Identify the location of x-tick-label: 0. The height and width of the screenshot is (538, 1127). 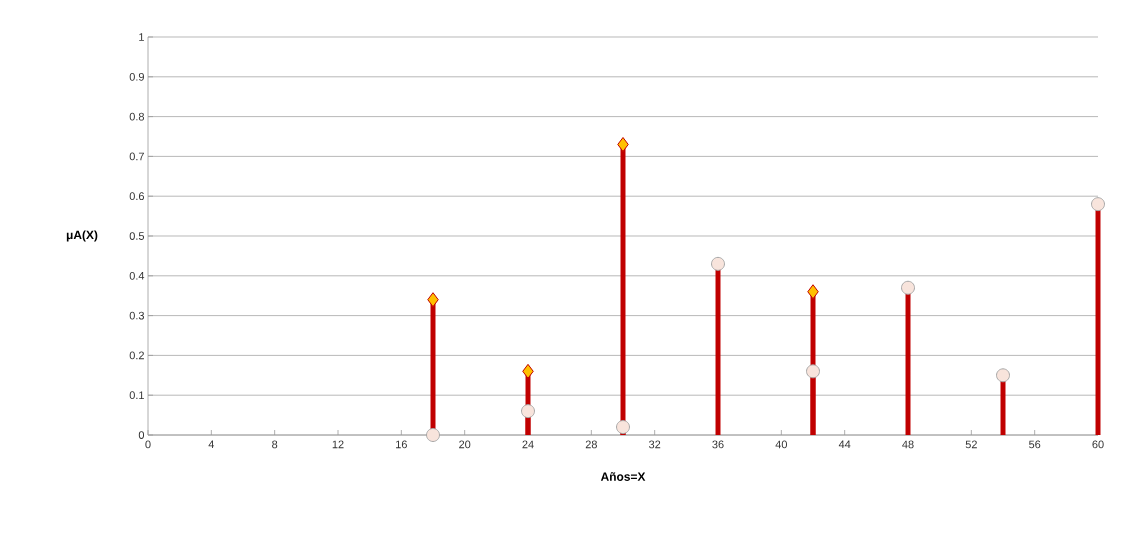
(148, 444).